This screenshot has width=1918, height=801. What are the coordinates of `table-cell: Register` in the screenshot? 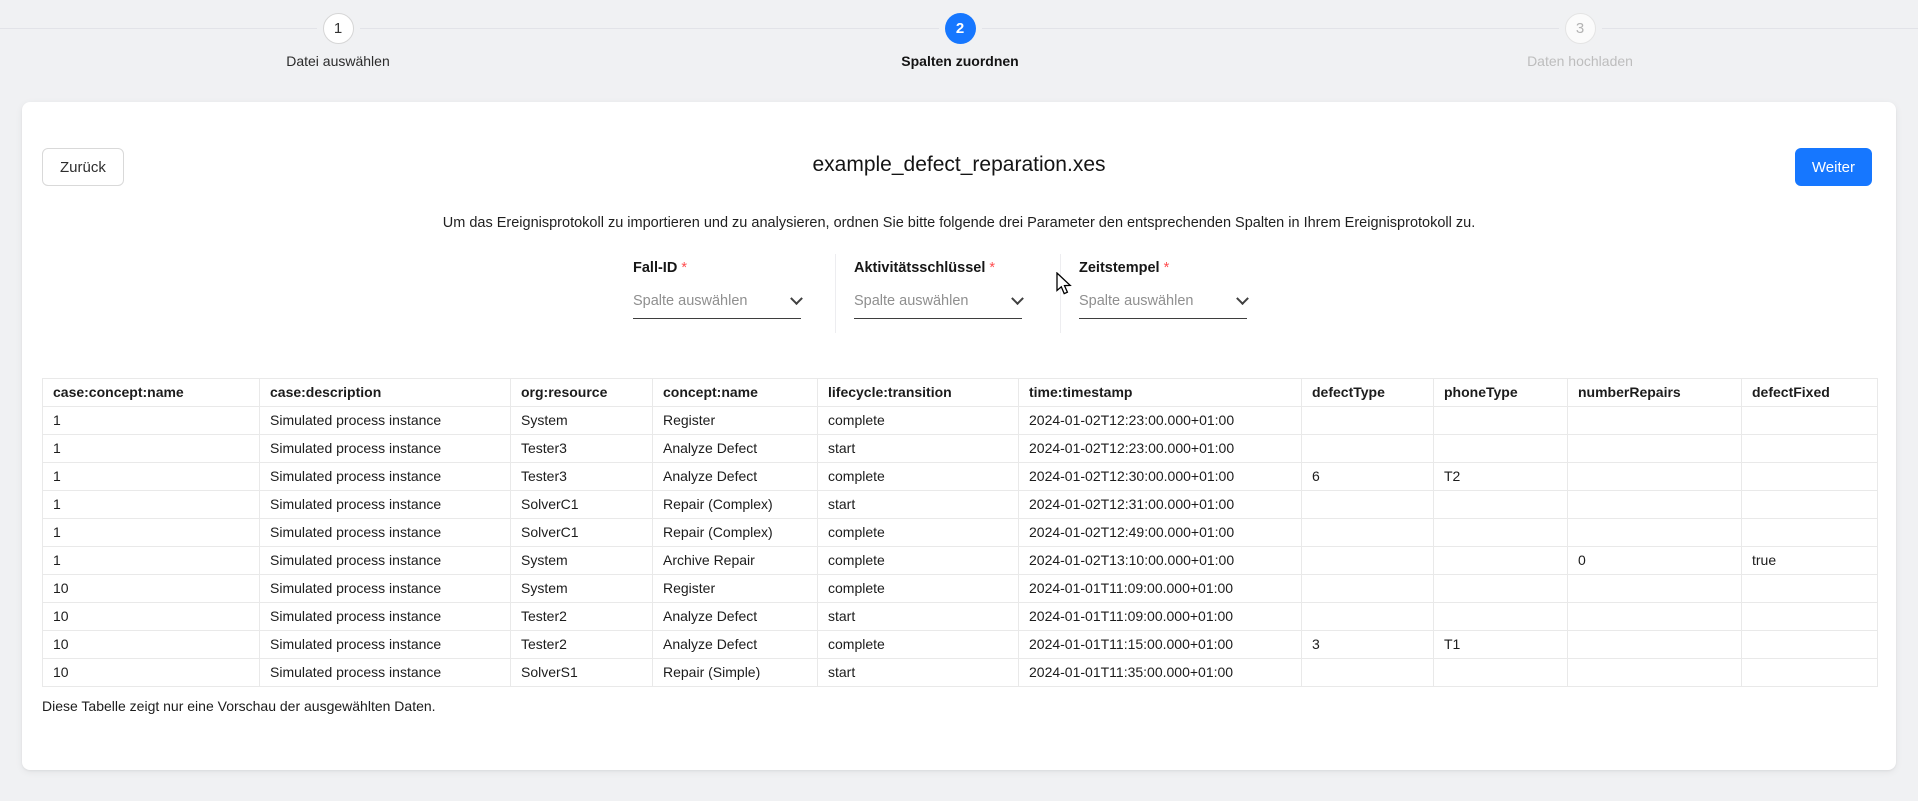 It's located at (735, 420).